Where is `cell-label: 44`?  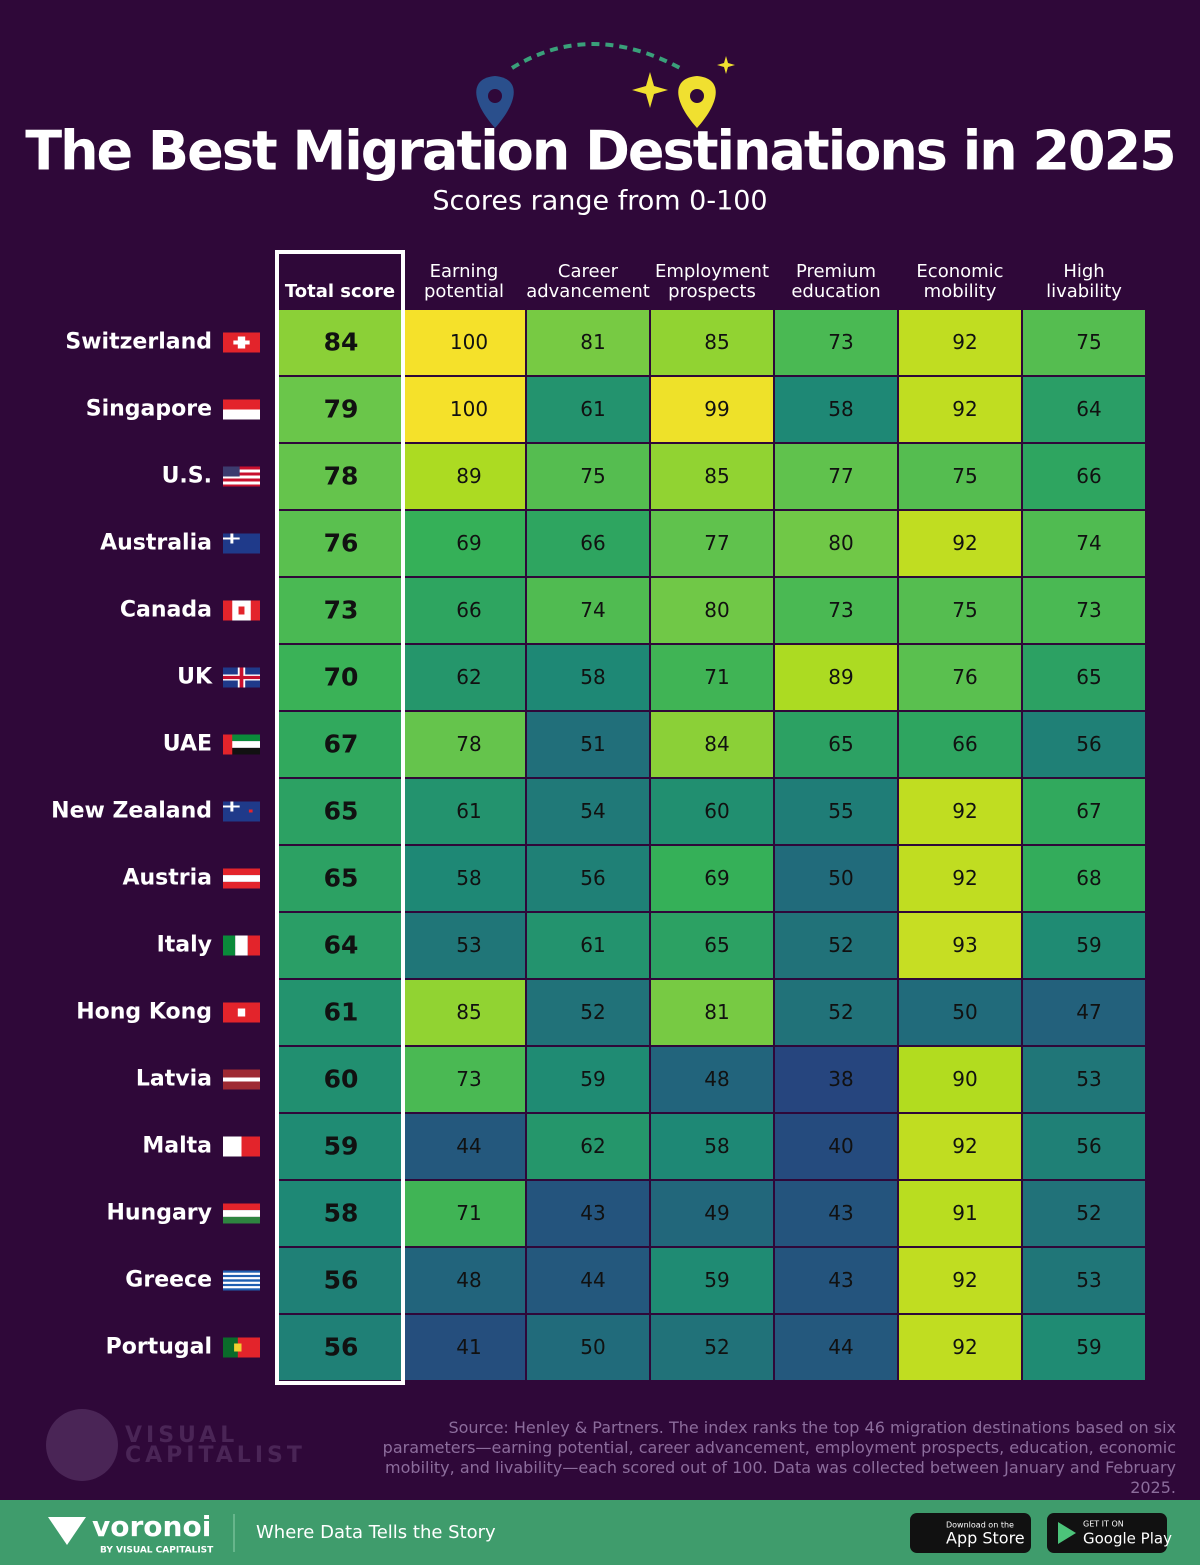
cell-label: 44 is located at coordinates (468, 1146).